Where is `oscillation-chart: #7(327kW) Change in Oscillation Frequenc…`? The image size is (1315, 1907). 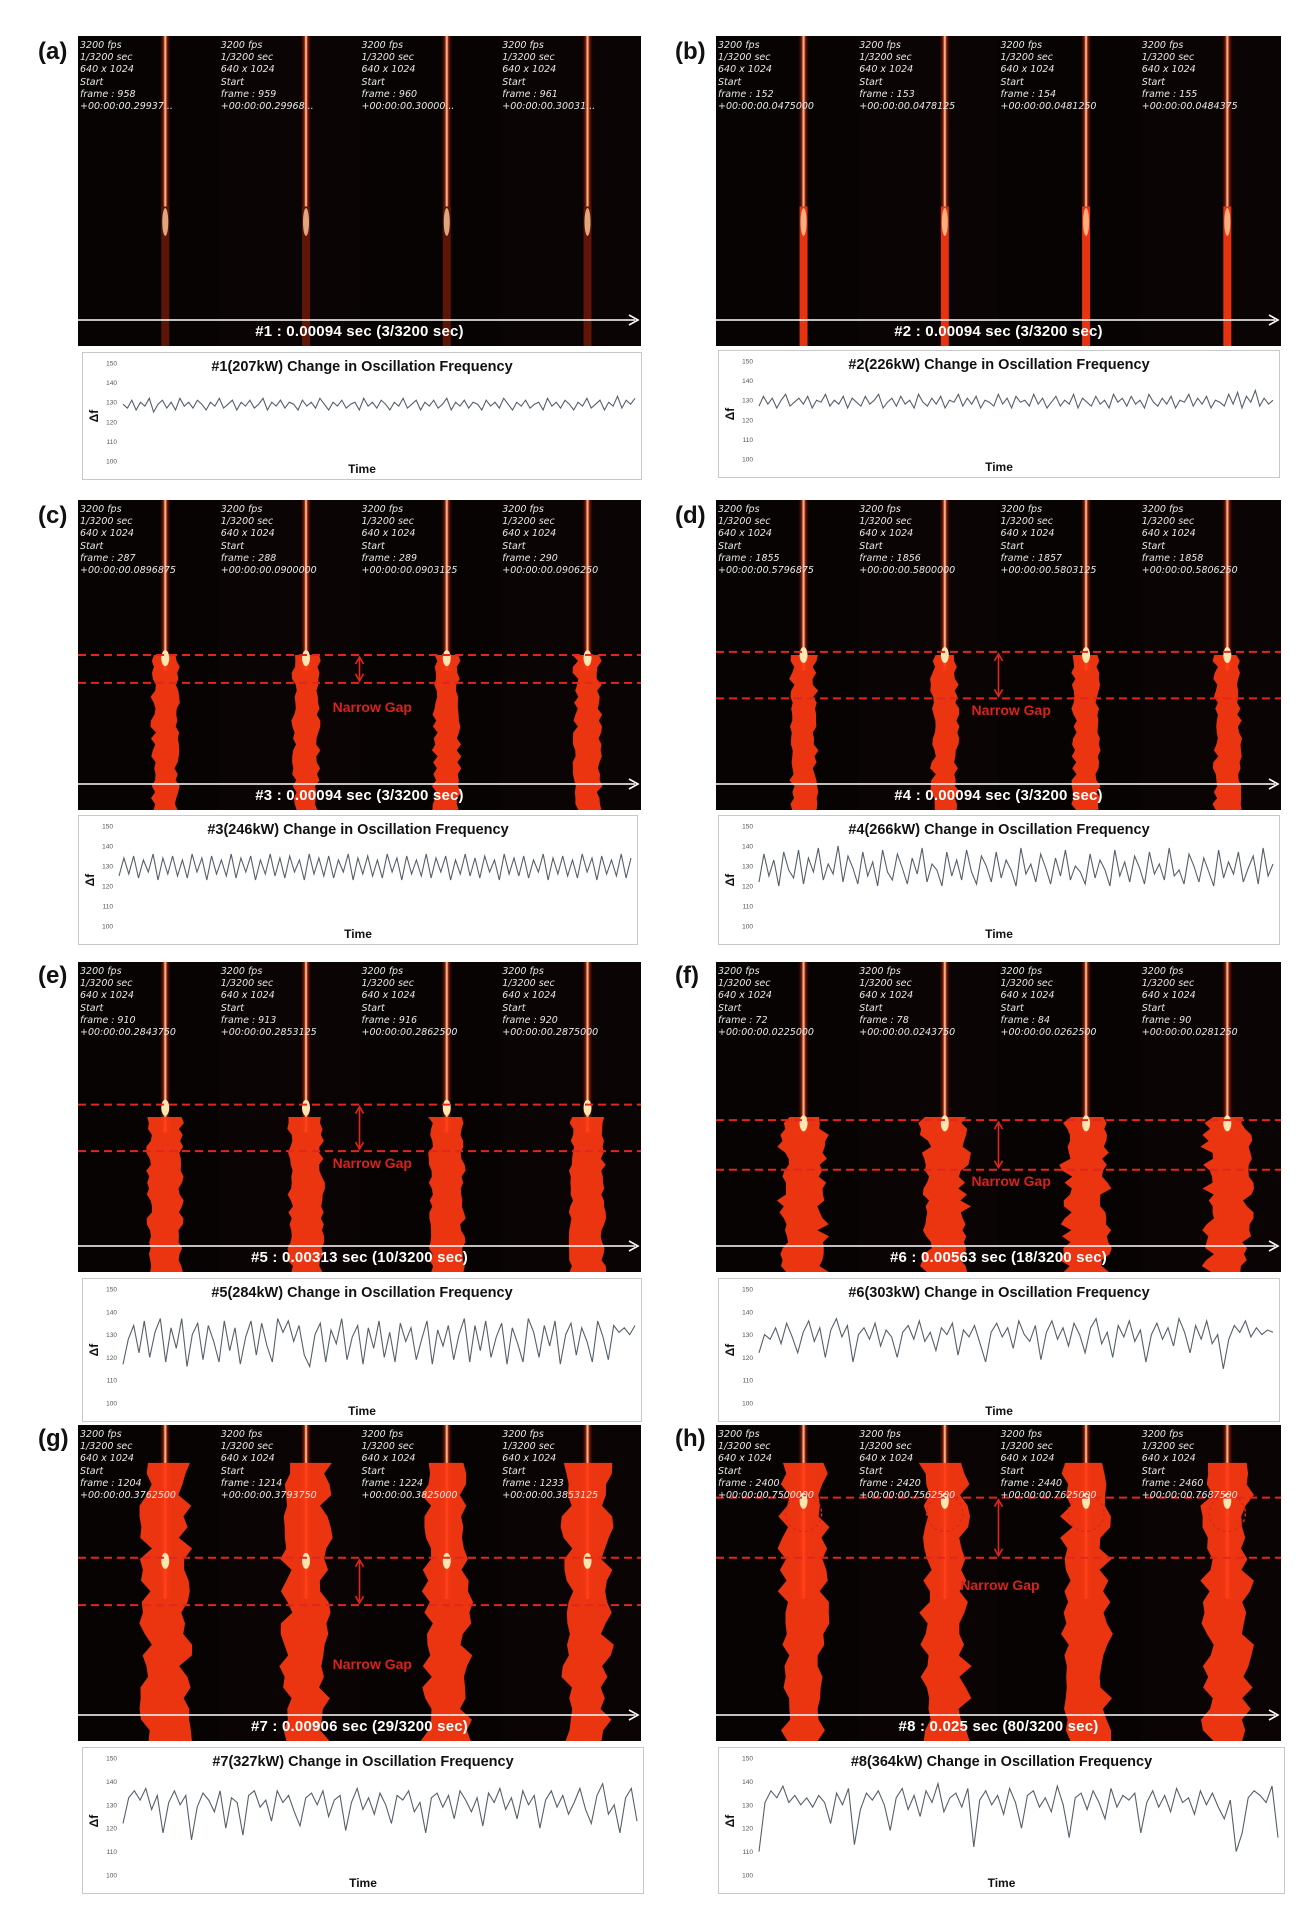
oscillation-chart: #7(327kW) Change in Oscillation Frequenc… is located at coordinates (363, 1820).